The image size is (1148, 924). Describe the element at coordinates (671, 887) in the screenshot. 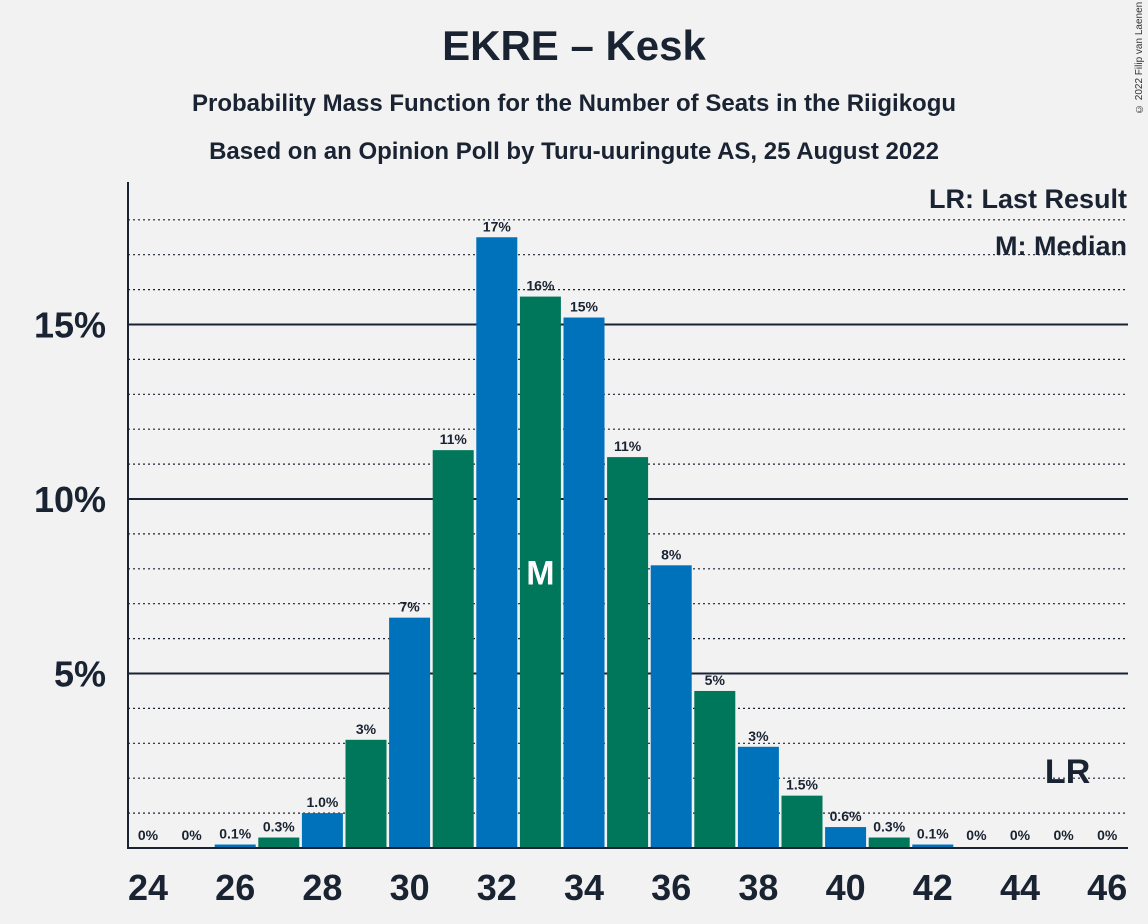

I see `x-tick-label: 36` at that location.